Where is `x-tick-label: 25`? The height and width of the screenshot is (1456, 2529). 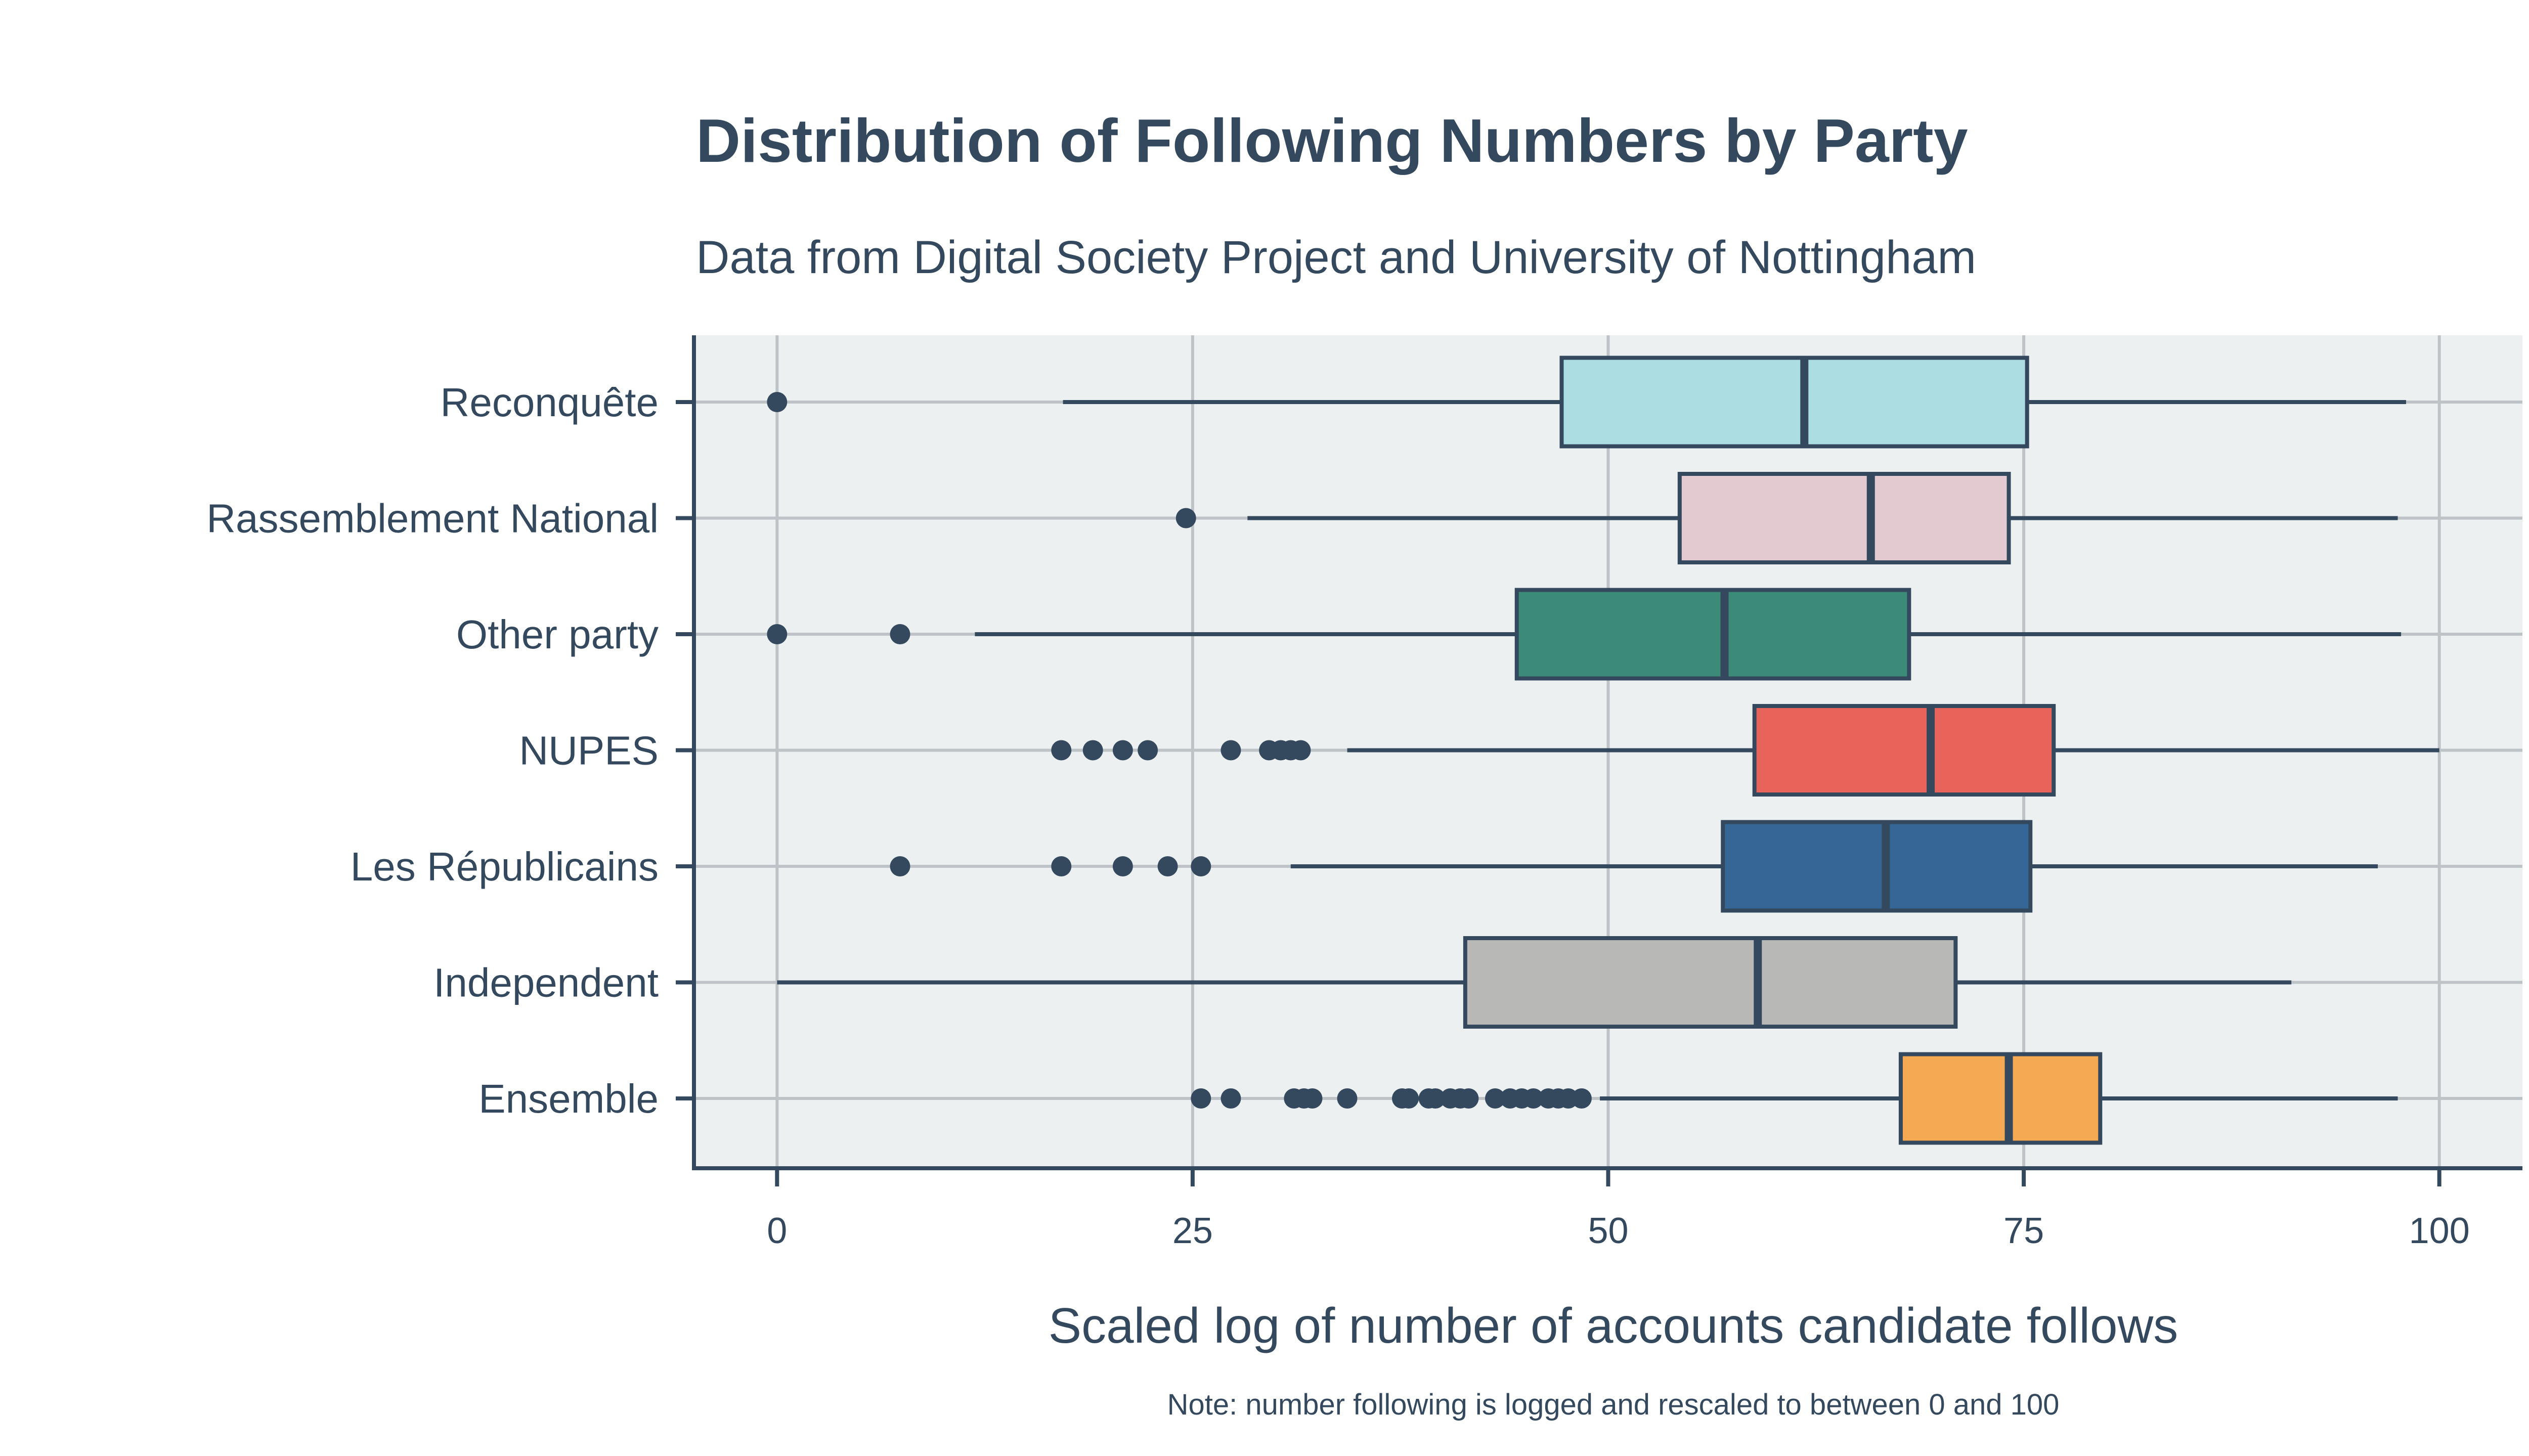 x-tick-label: 25 is located at coordinates (1192, 1231).